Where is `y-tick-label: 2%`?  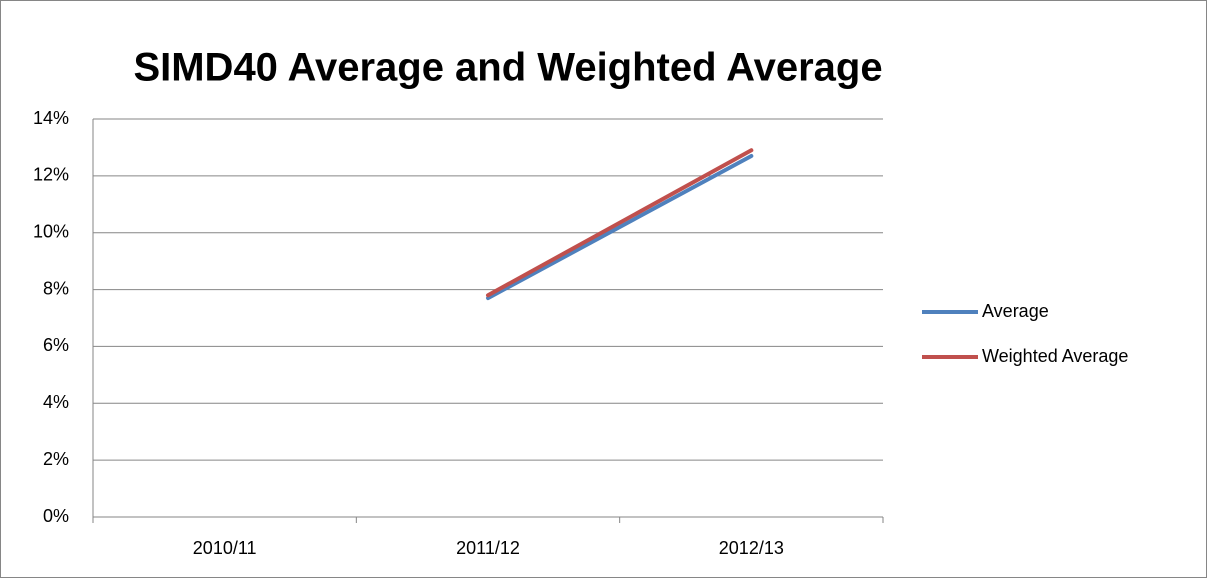 y-tick-label: 2% is located at coordinates (56, 459).